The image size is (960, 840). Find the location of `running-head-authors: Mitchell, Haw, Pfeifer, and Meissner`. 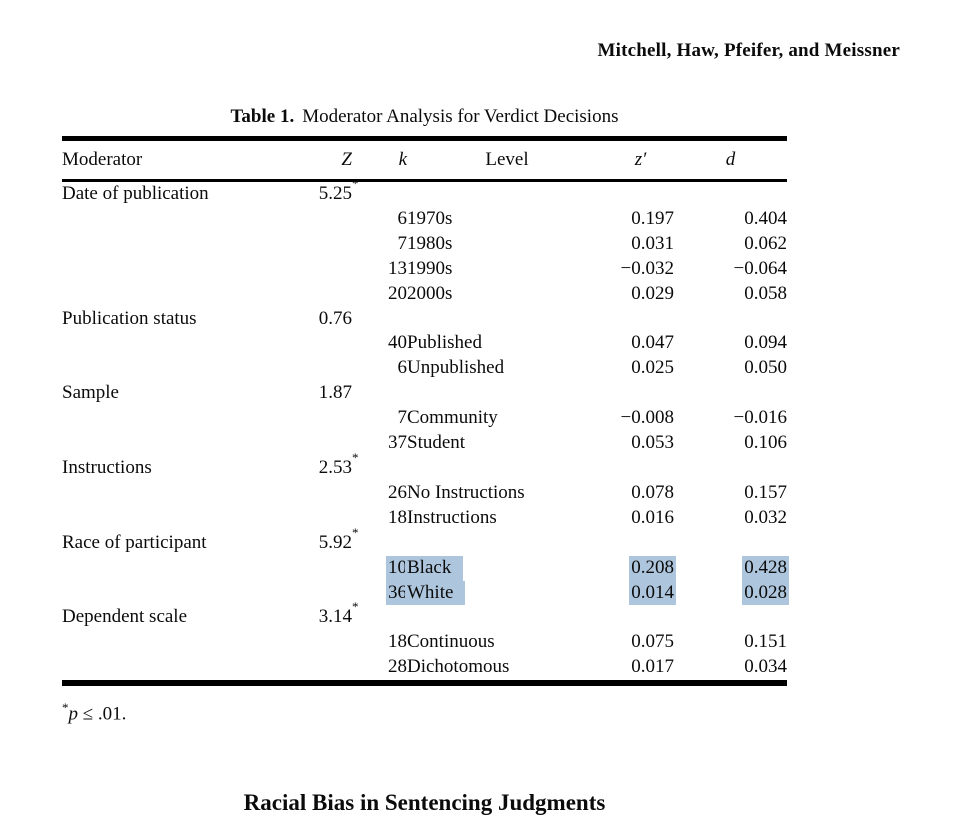

running-head-authors: Mitchell, Haw, Pfeifer, and Meissner is located at coordinates (748, 50).